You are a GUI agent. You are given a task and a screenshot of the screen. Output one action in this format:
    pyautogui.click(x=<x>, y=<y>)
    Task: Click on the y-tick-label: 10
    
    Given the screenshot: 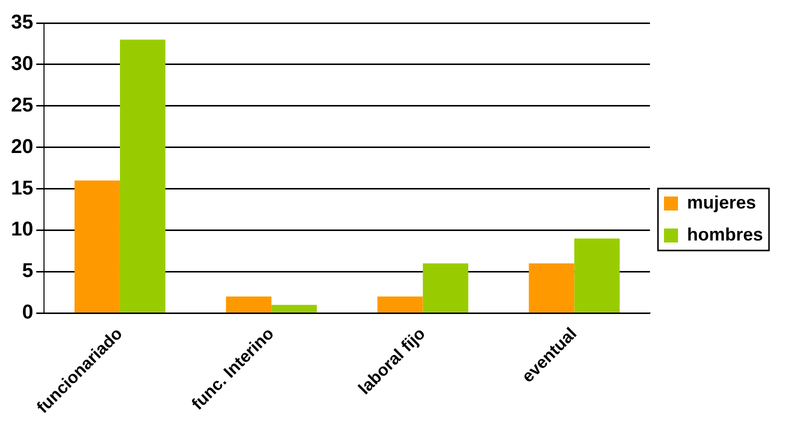 What is the action you would take?
    pyautogui.click(x=22, y=229)
    